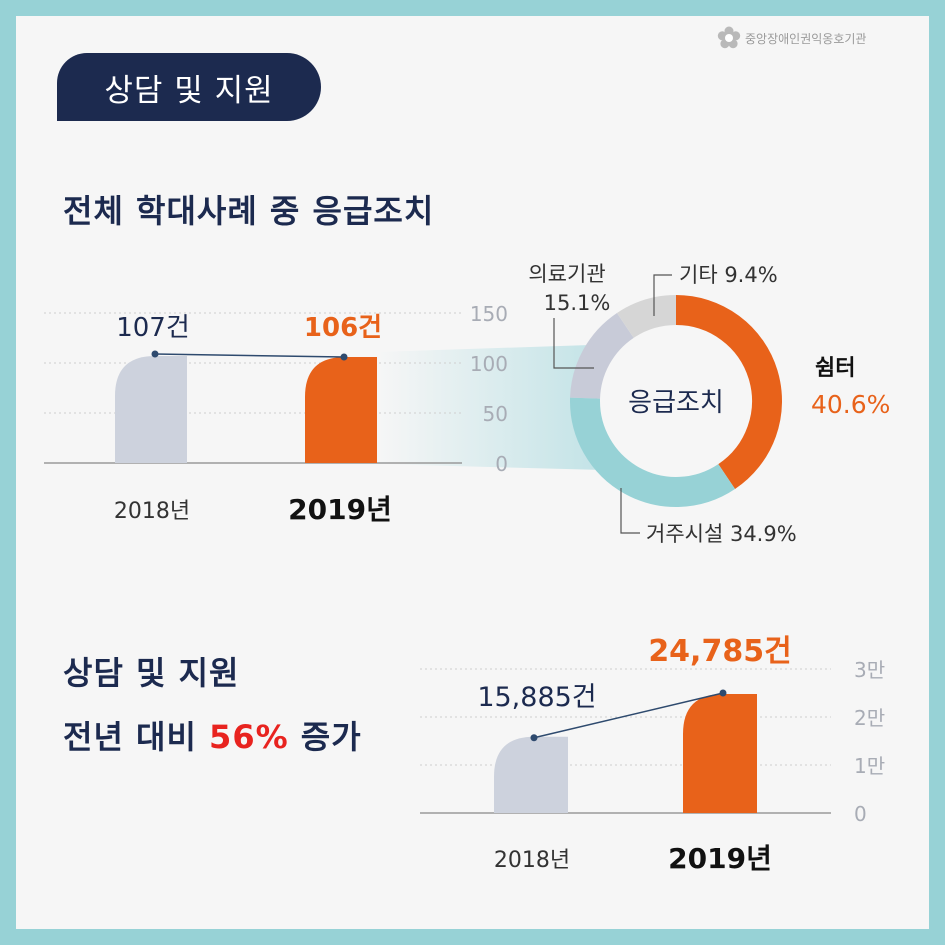 The width and height of the screenshot is (945, 945). Describe the element at coordinates (806, 38) in the screenshot. I see `org-logo-text: 중앙장애인권익옹호기관` at that location.